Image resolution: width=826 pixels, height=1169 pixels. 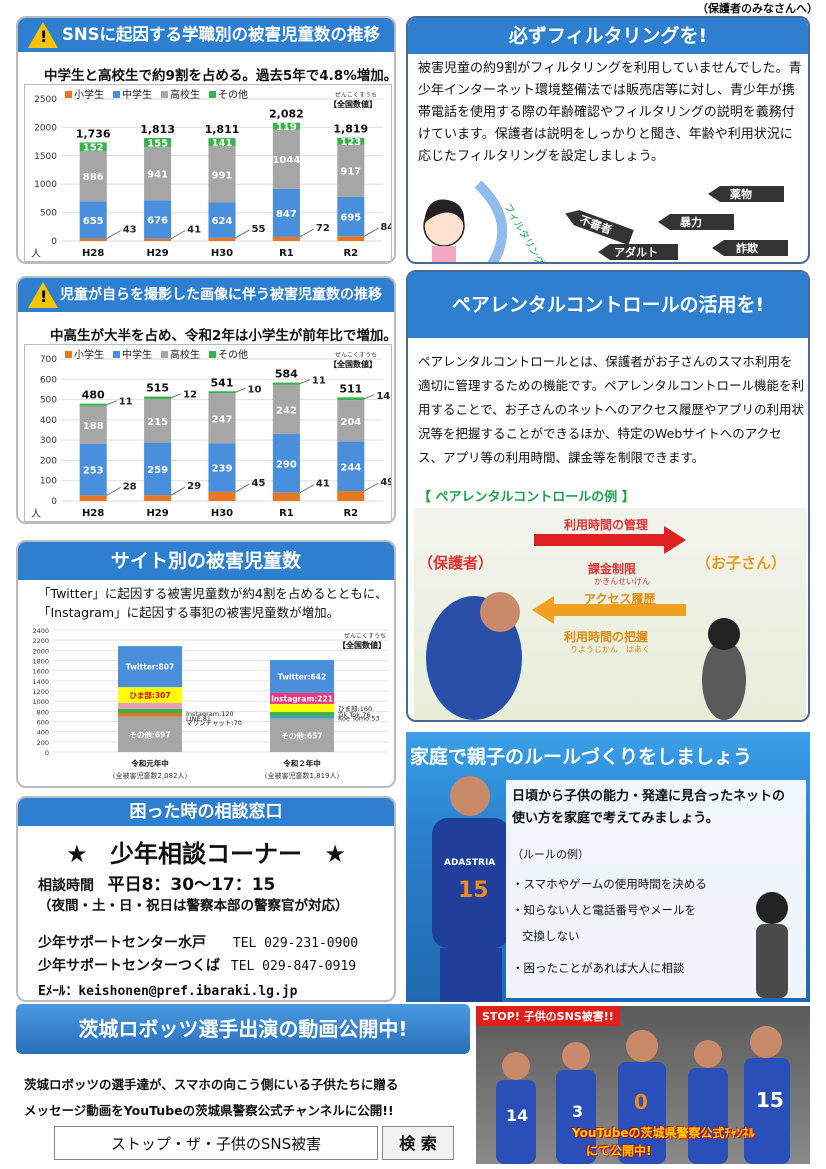 What do you see at coordinates (129, 966) in the screenshot?
I see `center-name: 少年サポートセンターつくば` at bounding box center [129, 966].